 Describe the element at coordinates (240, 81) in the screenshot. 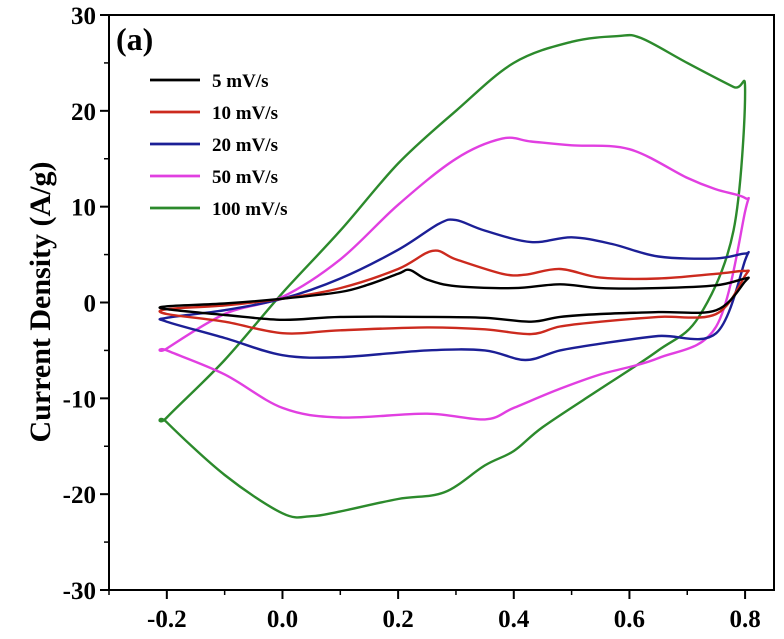

I see `legend-label: 5 mV/s` at that location.